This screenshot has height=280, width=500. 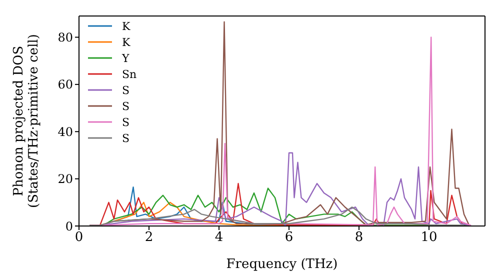 What do you see at coordinates (219, 238) in the screenshot?
I see `x-tick-label: 4` at bounding box center [219, 238].